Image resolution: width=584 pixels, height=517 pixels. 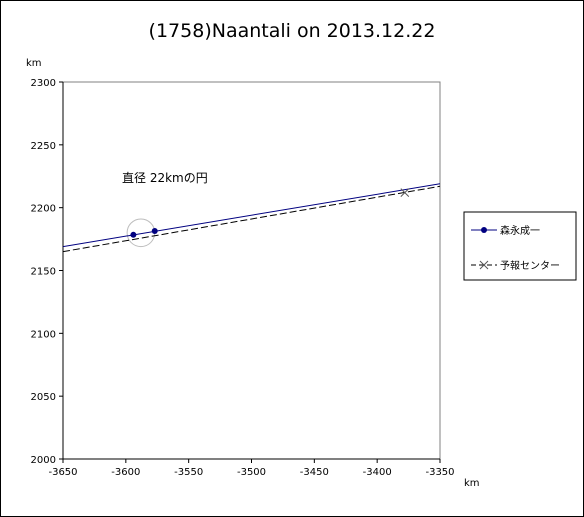 What do you see at coordinates (34, 63) in the screenshot?
I see `y-axis-unit: km` at bounding box center [34, 63].